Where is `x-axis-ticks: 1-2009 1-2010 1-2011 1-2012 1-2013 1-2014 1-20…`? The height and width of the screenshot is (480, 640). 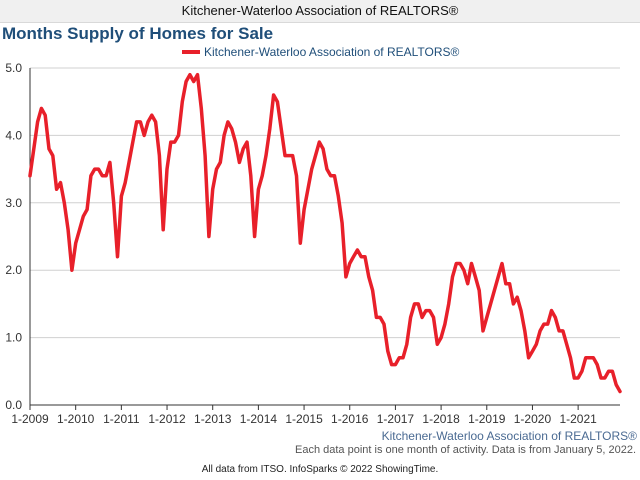 x-axis-ticks: 1-2009 1-2010 1-2011 1-2012 1-2013 1-2014 1-20… is located at coordinates (304, 415).